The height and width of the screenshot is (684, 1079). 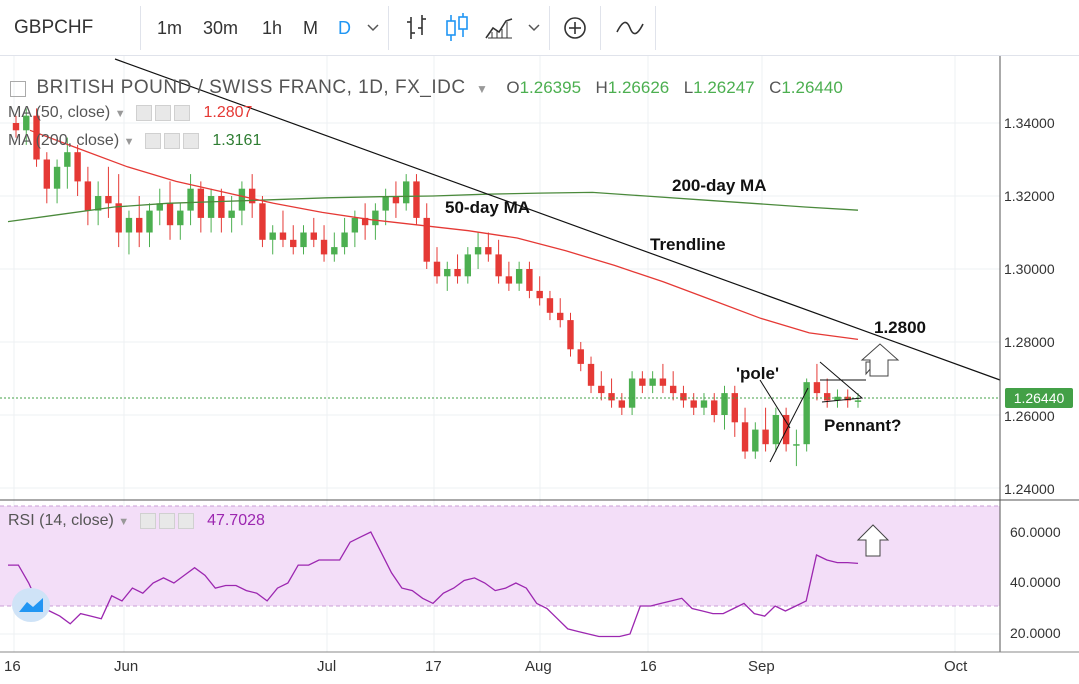 I want to click on price-tick-label: 1.28000, so click(x=1029, y=342).